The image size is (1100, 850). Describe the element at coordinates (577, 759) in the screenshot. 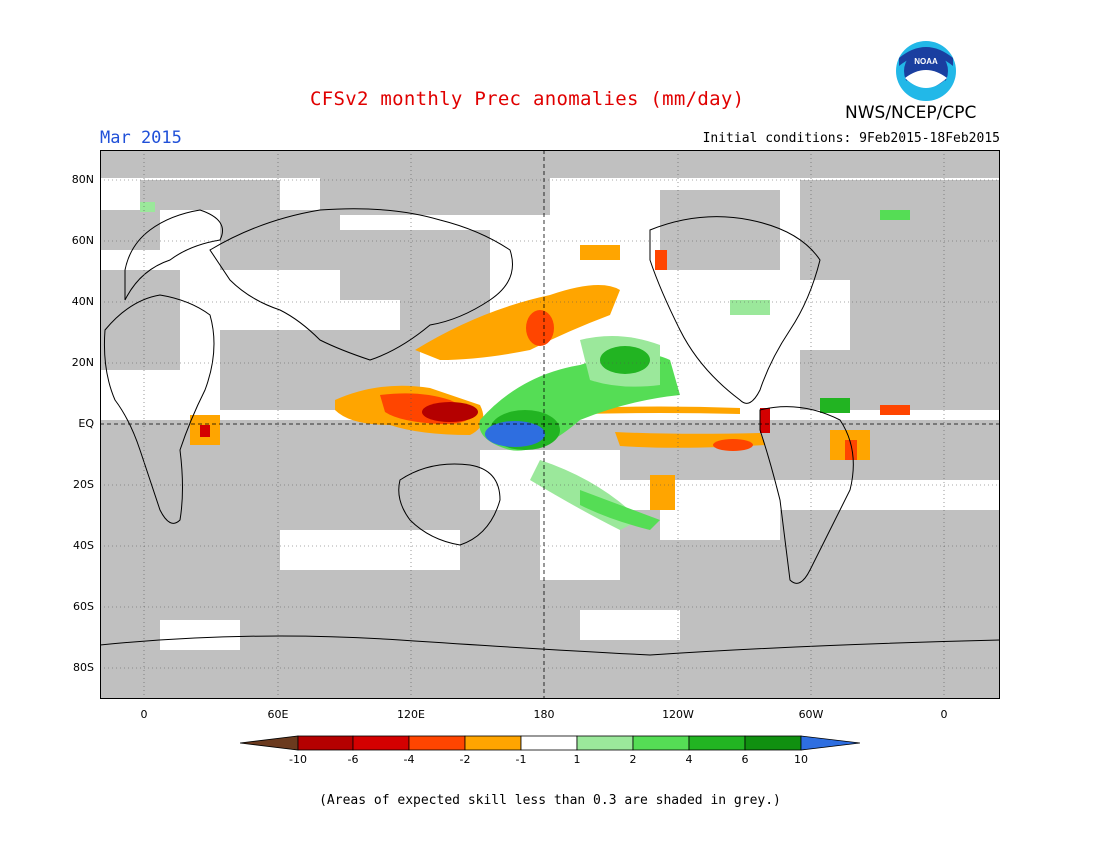

I see `colorbar-label: 1` at that location.